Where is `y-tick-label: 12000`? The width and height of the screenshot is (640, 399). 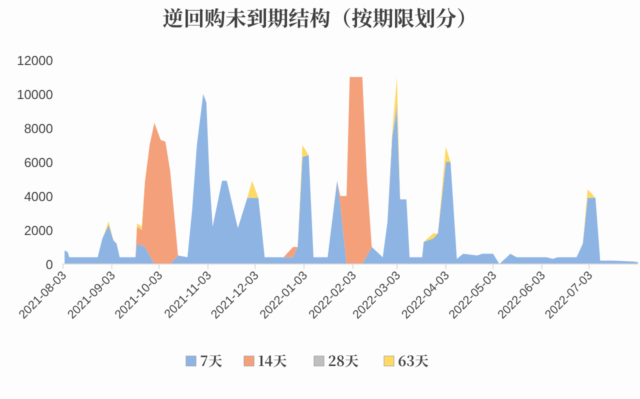 y-tick-label: 12000 is located at coordinates (34, 60).